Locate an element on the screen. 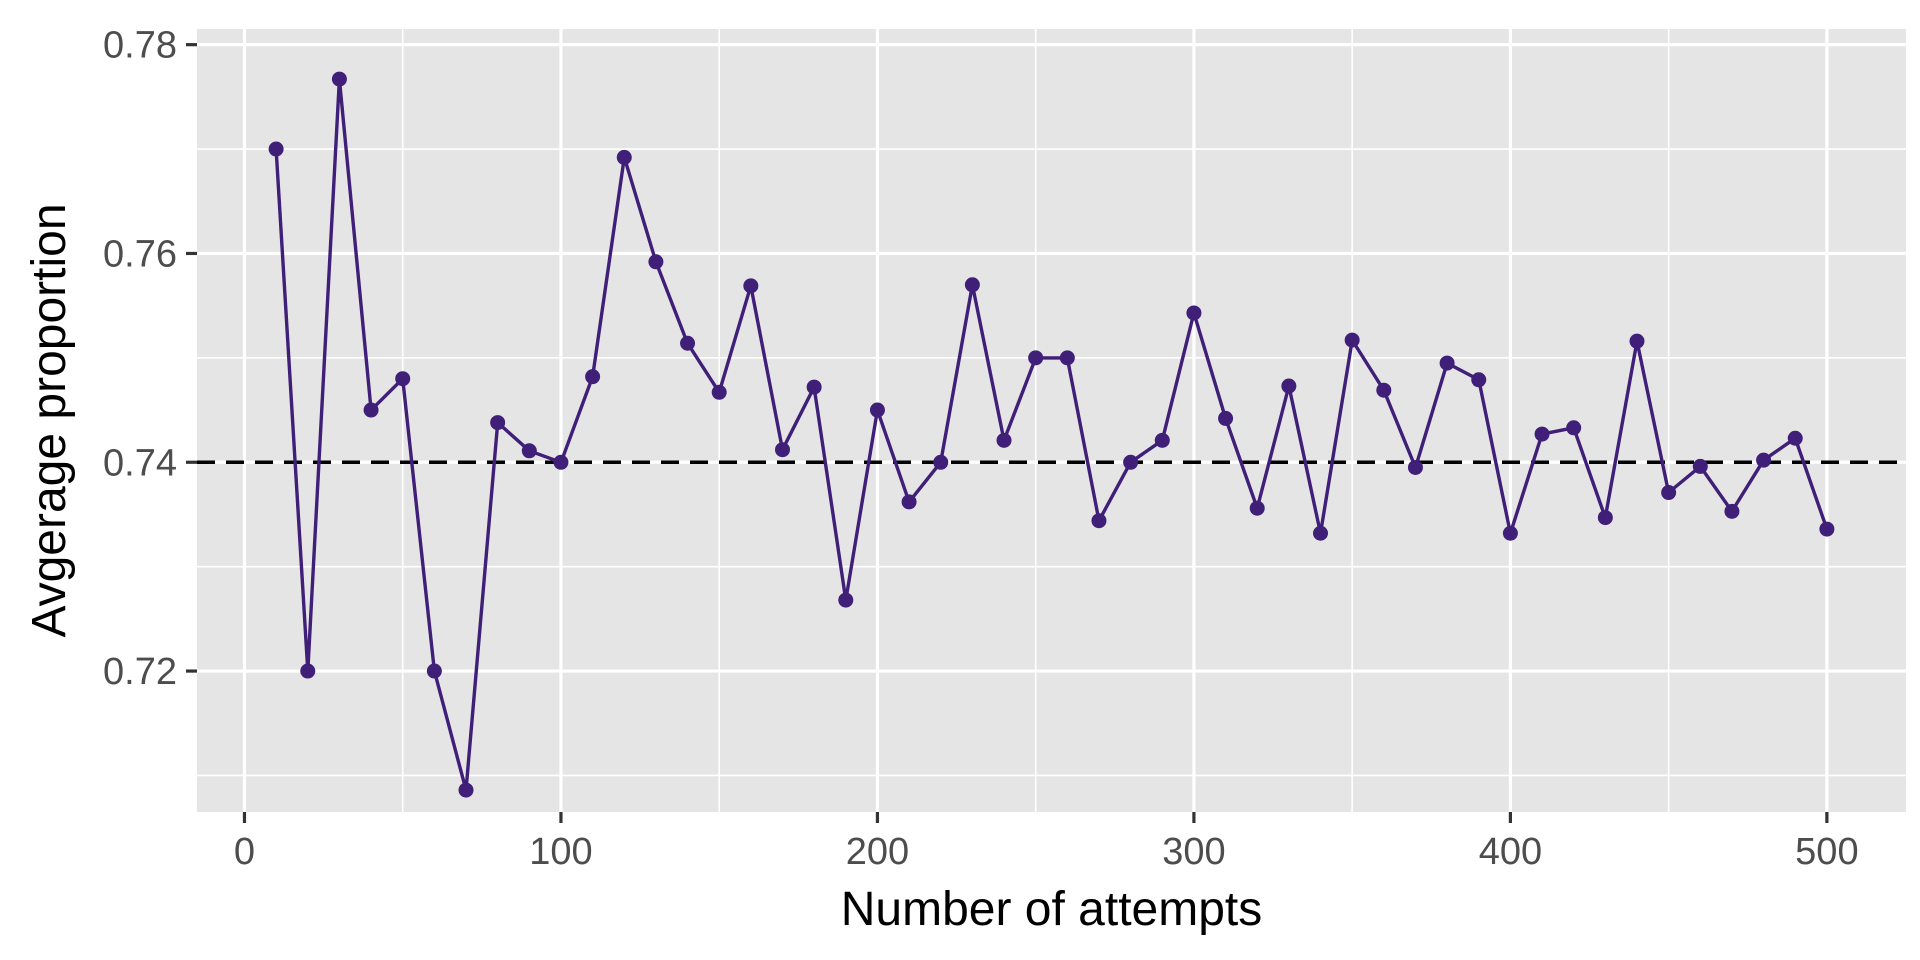 Image resolution: width=1920 pixels, height=960 pixels. x-tick-label: 500 is located at coordinates (1826, 852).